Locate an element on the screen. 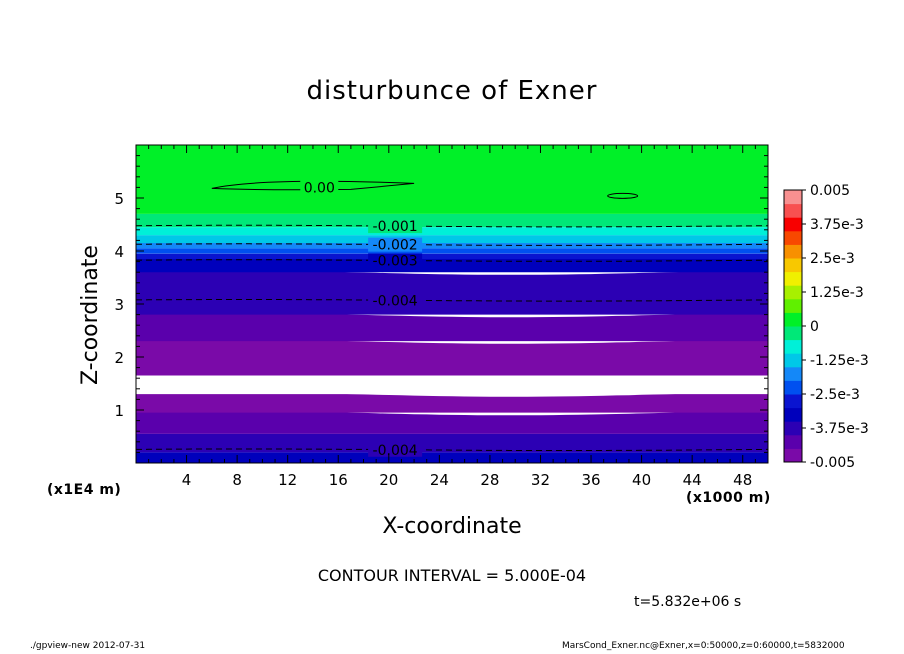 The height and width of the screenshot is (654, 904). contour-zero-loop is located at coordinates (313, 185).